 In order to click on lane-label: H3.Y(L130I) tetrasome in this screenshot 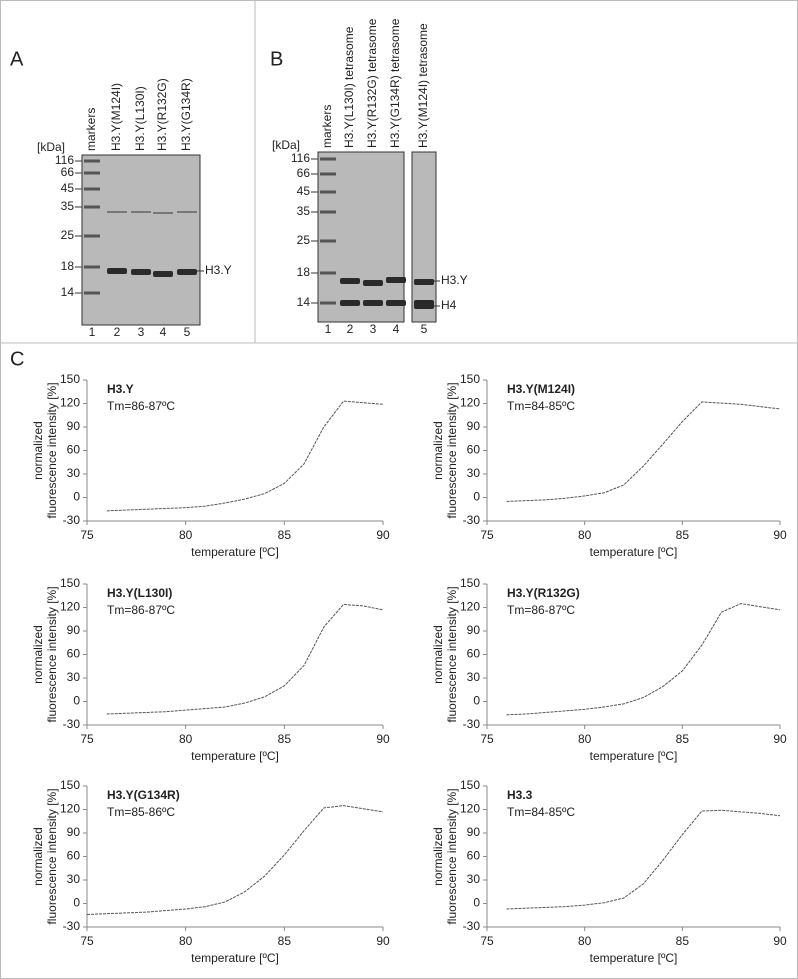, I will do `click(349, 87)`.